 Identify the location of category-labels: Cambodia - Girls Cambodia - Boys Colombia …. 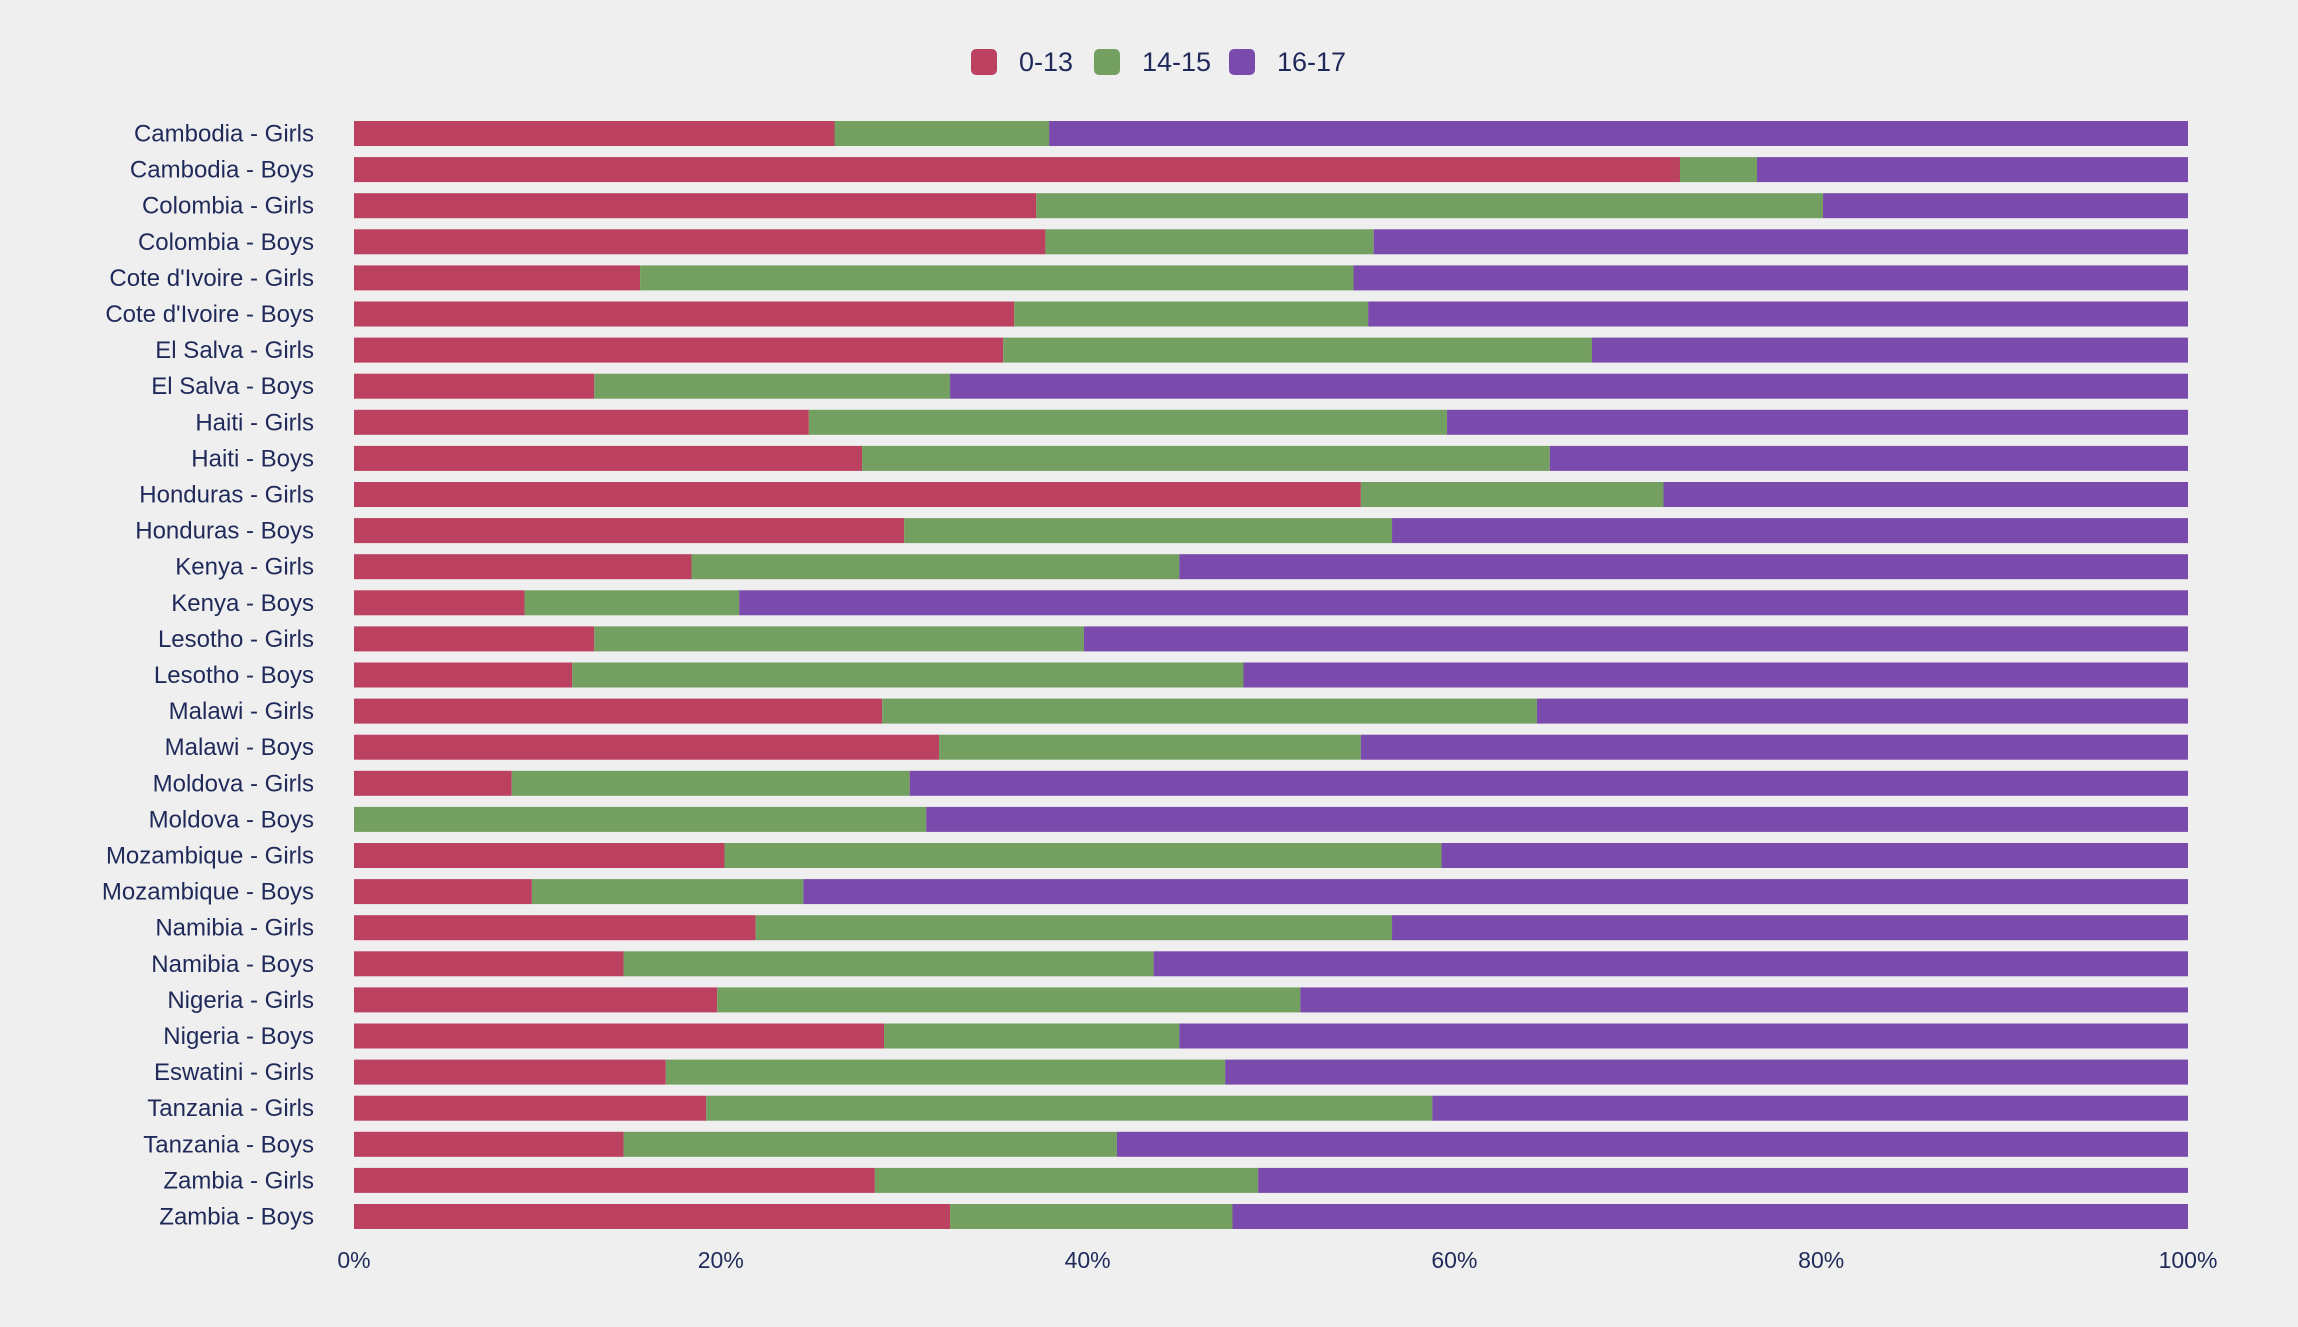
(208, 676).